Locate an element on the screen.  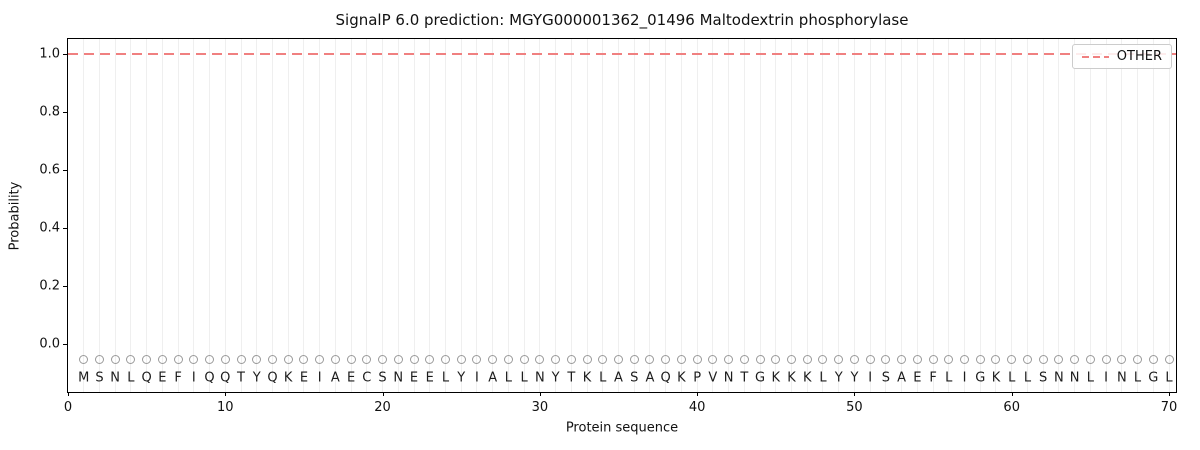
residue-letter: Y is located at coordinates (256, 378).